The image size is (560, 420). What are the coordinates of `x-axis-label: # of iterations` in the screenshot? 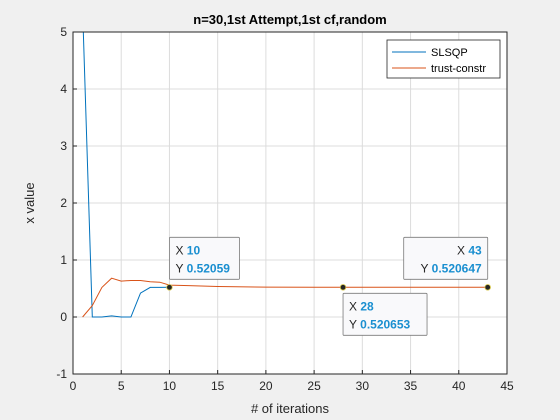 It's located at (290, 408).